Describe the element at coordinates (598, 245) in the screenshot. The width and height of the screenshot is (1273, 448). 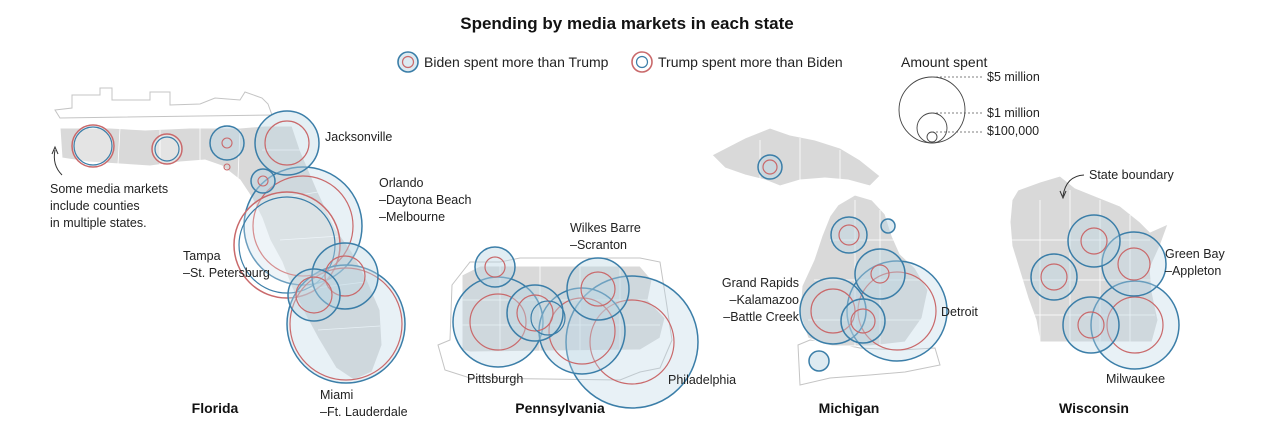
I see `label-wilkes-2: –Scranton` at that location.